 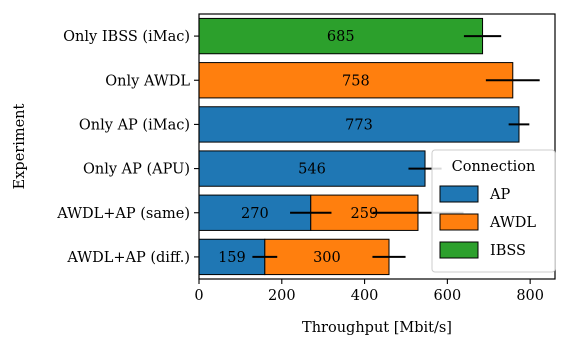 What do you see at coordinates (147, 81) in the screenshot?
I see `category-label-only-awdl: Only AWDL` at bounding box center [147, 81].